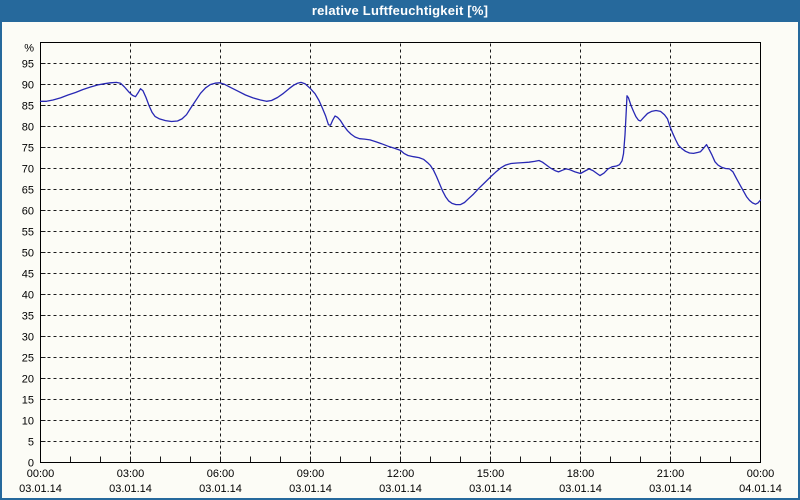  What do you see at coordinates (29, 49) in the screenshot?
I see `y-unit-label: %` at bounding box center [29, 49].